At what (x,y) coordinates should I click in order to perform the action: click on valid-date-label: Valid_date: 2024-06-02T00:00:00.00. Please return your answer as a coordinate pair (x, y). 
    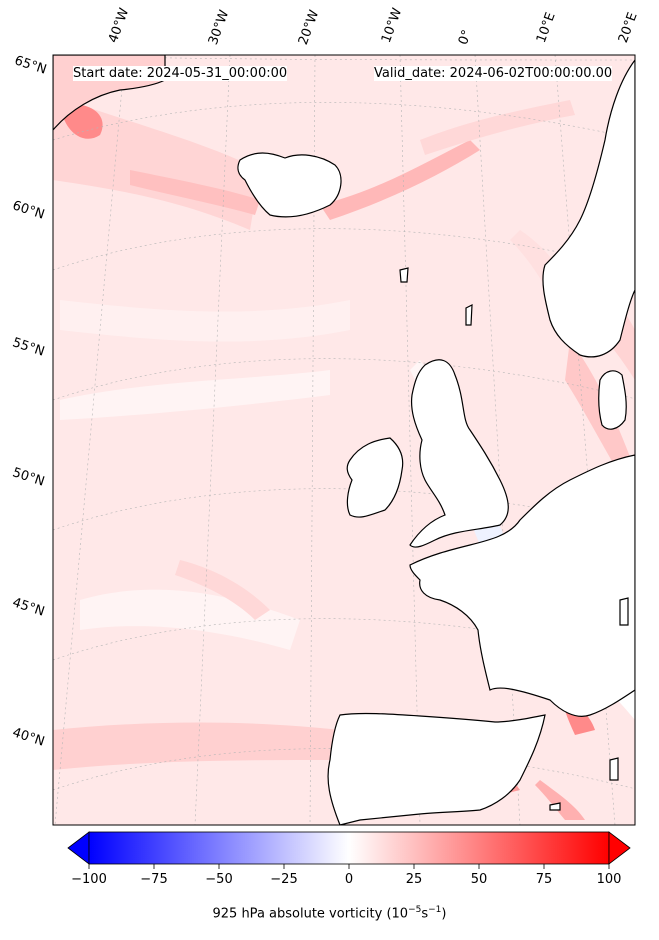
    Looking at the image, I should click on (493, 73).